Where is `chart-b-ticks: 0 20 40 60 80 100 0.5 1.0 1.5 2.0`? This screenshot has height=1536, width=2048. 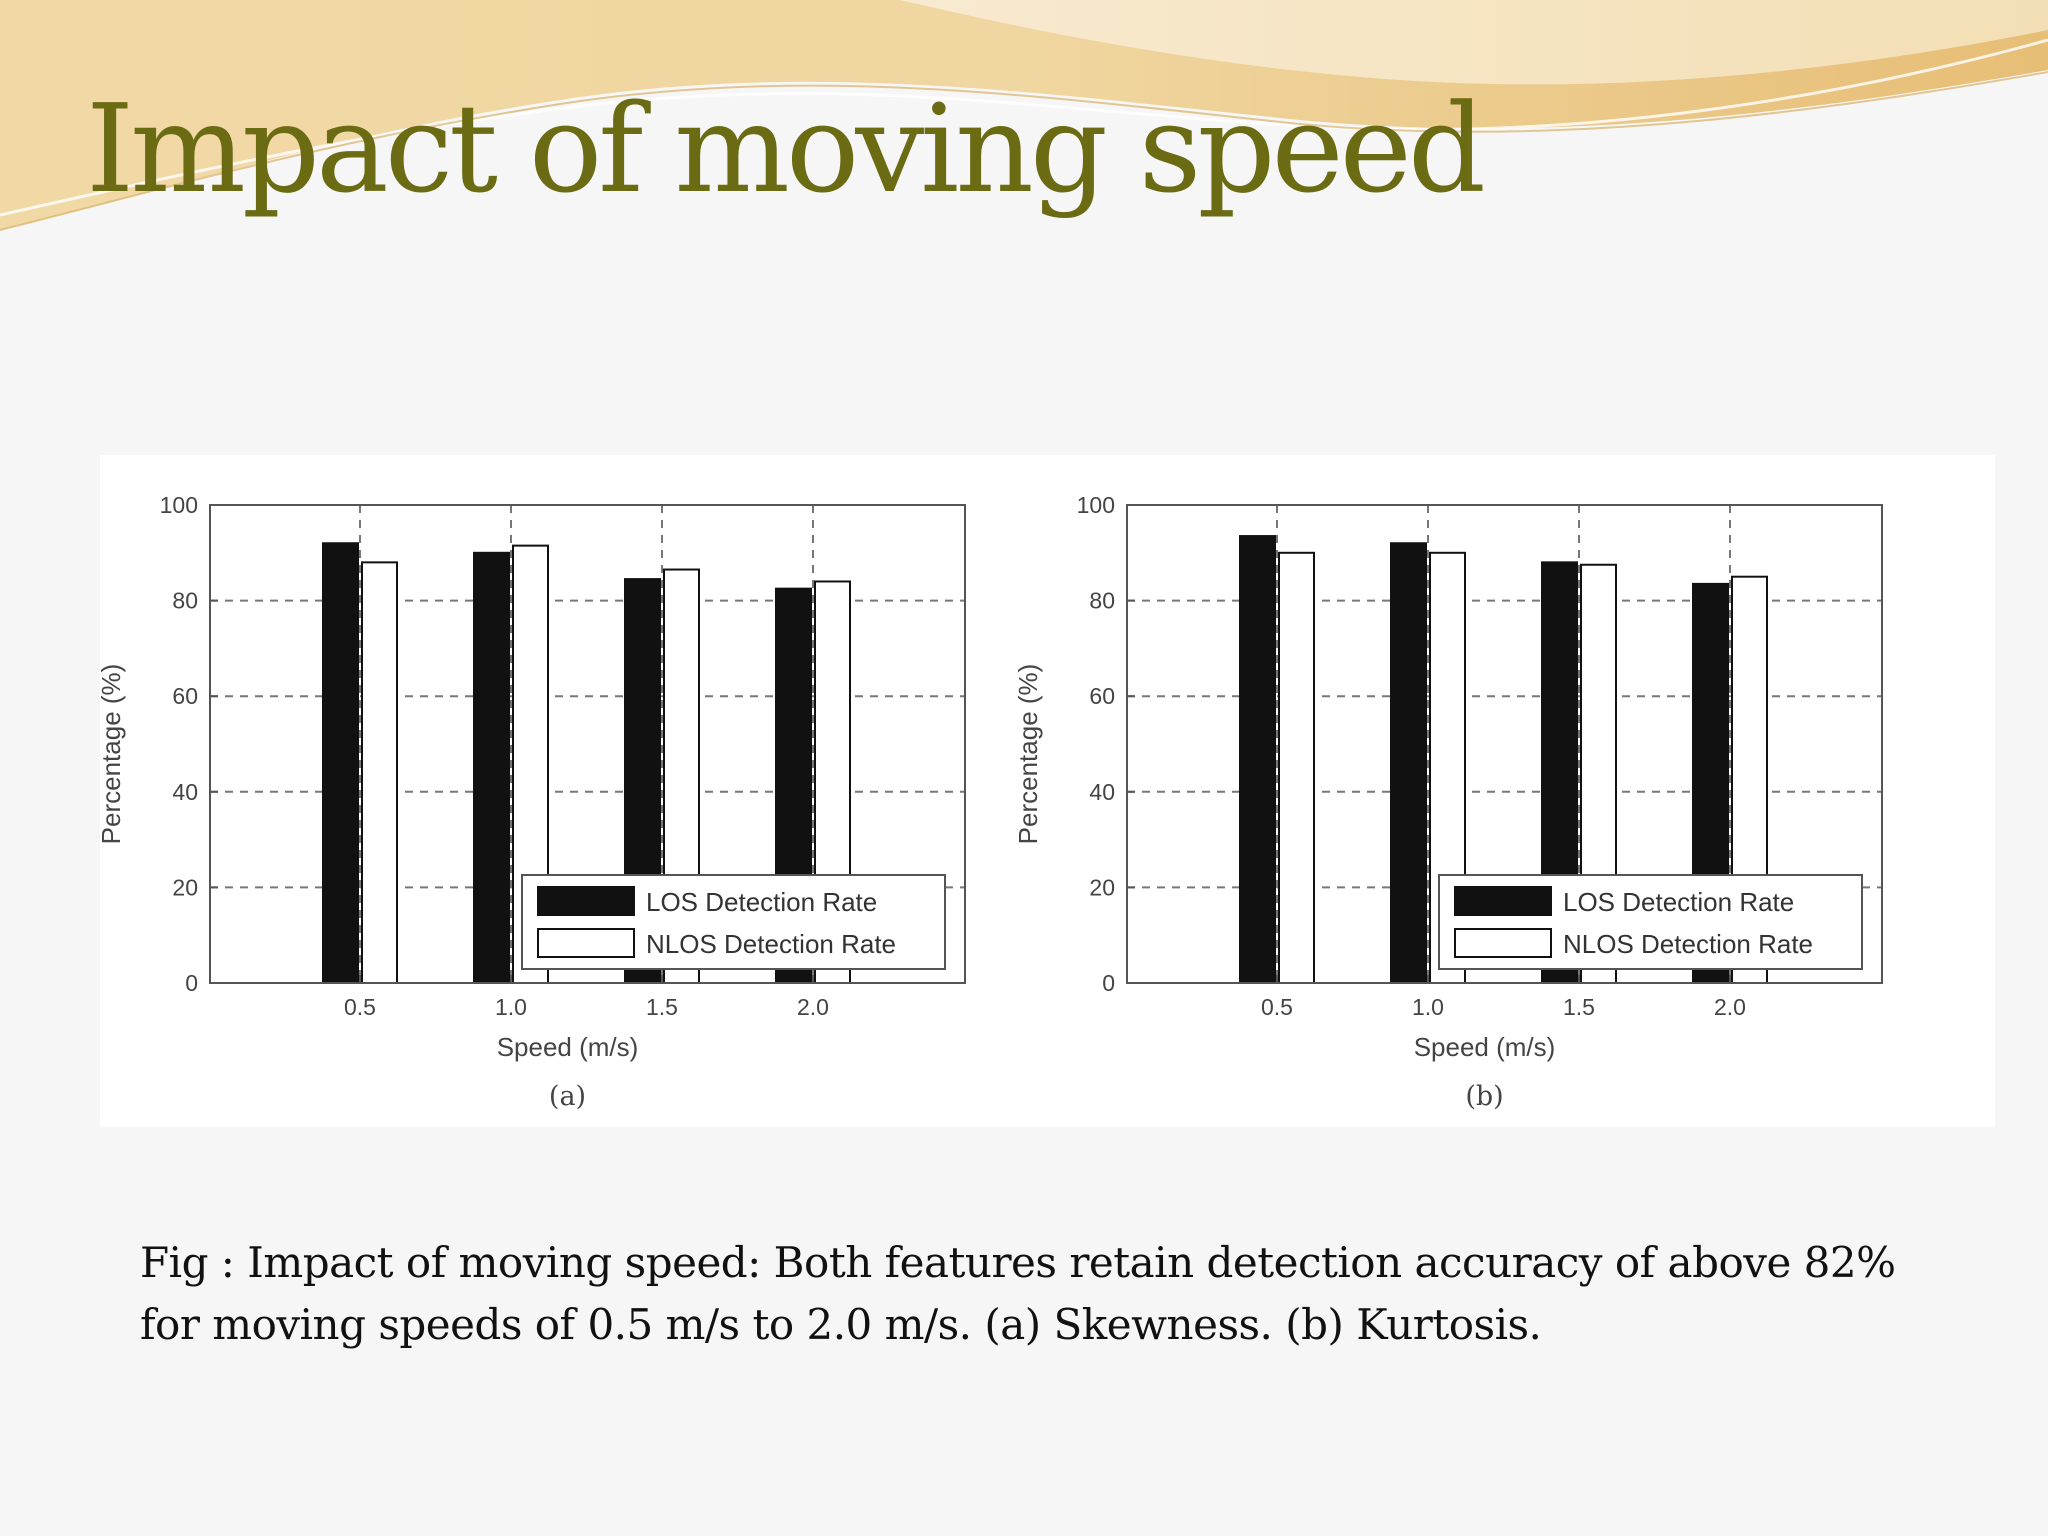 chart-b-ticks: 0 20 40 60 80 100 0.5 1.0 1.5 2.0 is located at coordinates (1411, 756).